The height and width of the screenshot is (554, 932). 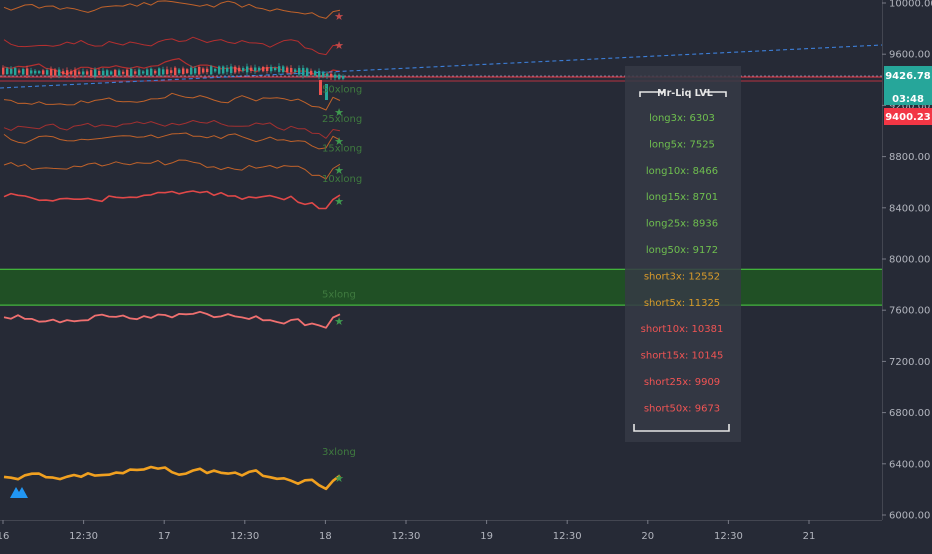 What do you see at coordinates (685, 93) in the screenshot?
I see `liq-table-title: Mr-Liq LVL` at bounding box center [685, 93].